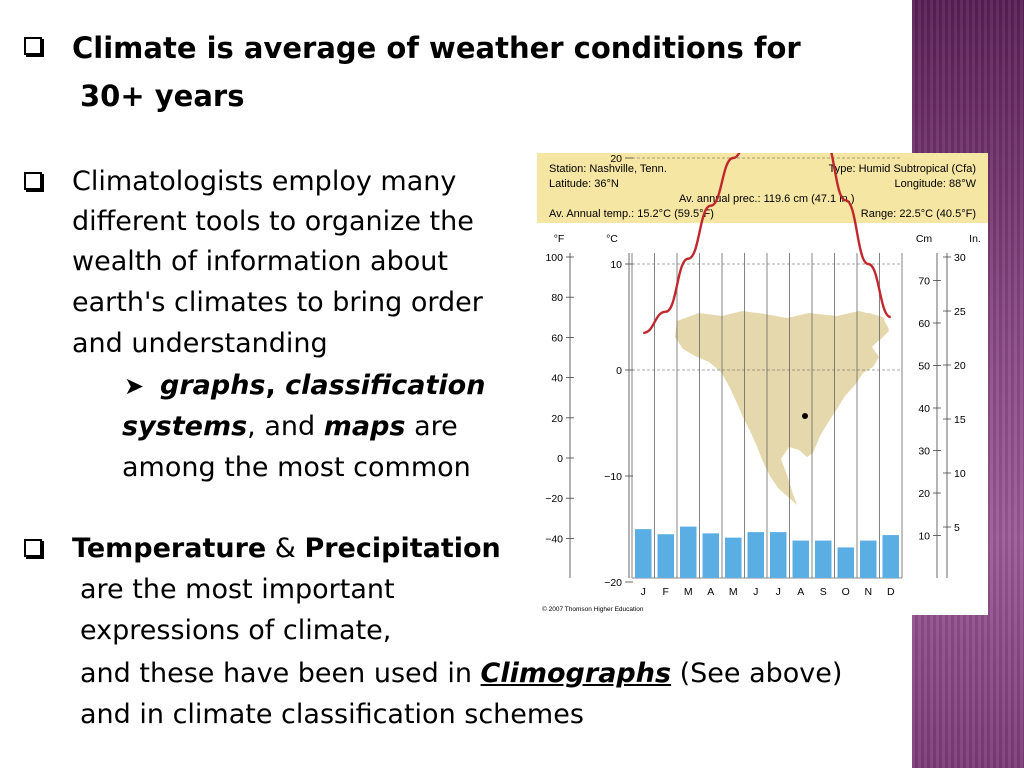  Describe the element at coordinates (576, 673) in the screenshot. I see `climographs-link: Climographs` at that location.